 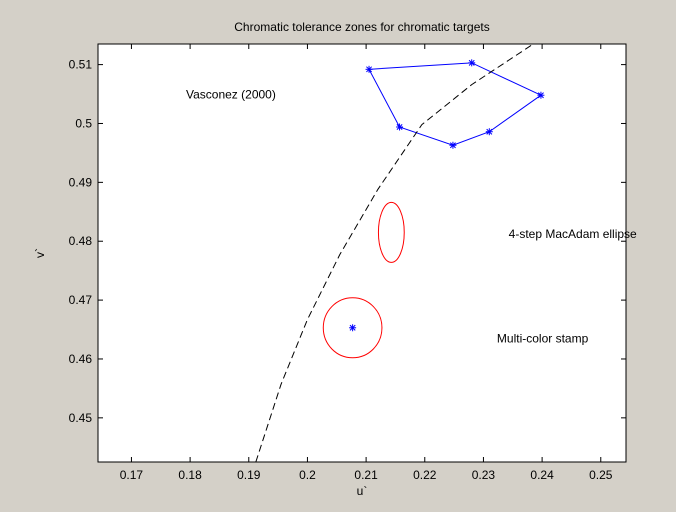 I want to click on y-tick-label: 0.49, so click(x=81, y=182).